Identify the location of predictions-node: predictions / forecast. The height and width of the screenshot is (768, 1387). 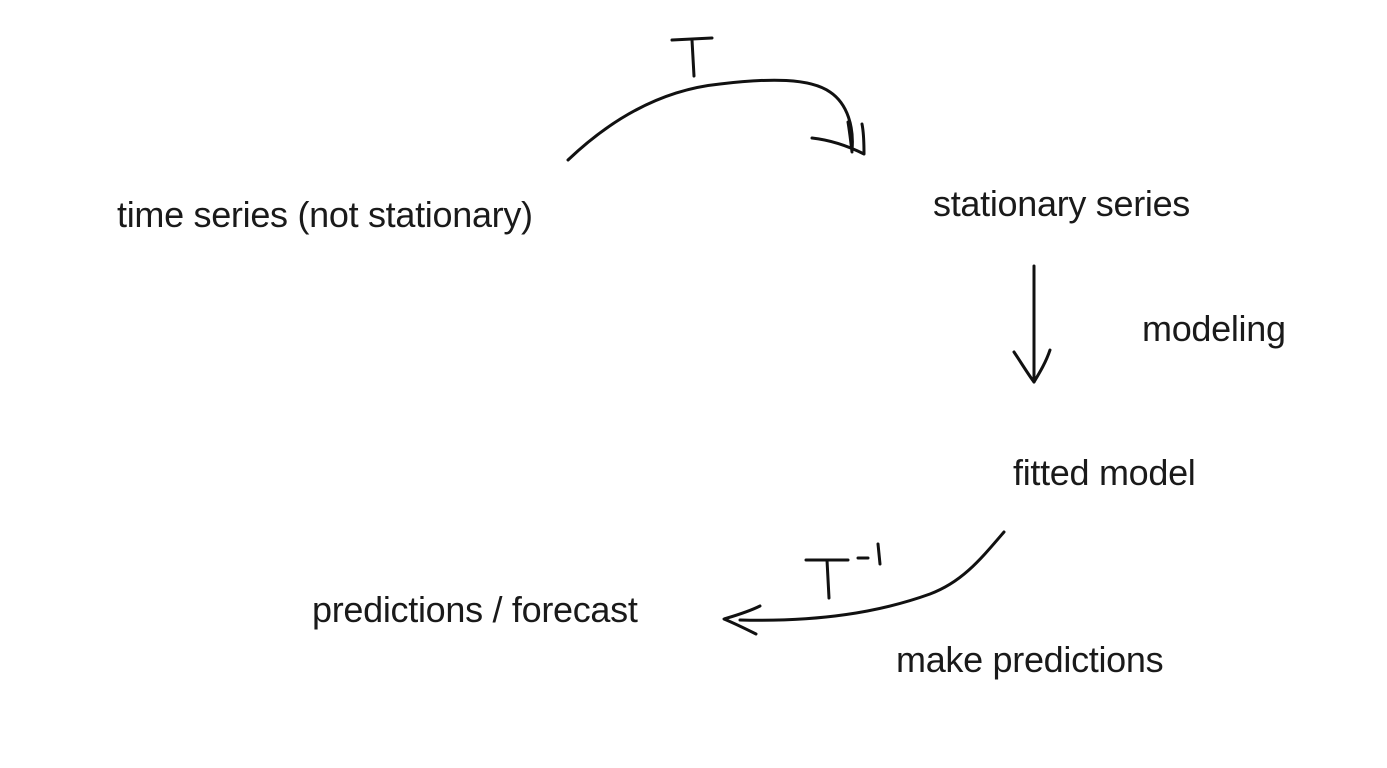
(475, 609).